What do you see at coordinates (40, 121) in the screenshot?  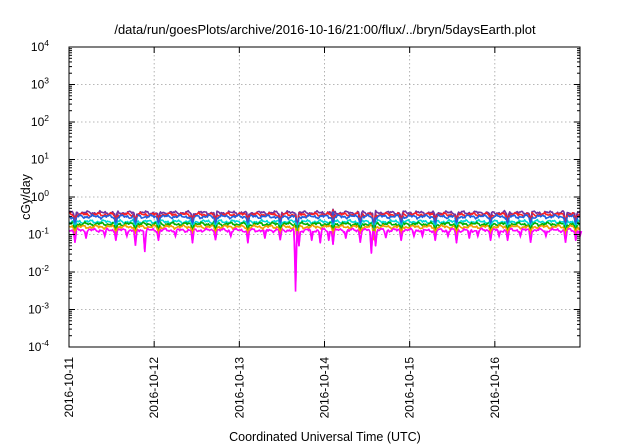 I see `y-tick-label: 10²` at bounding box center [40, 121].